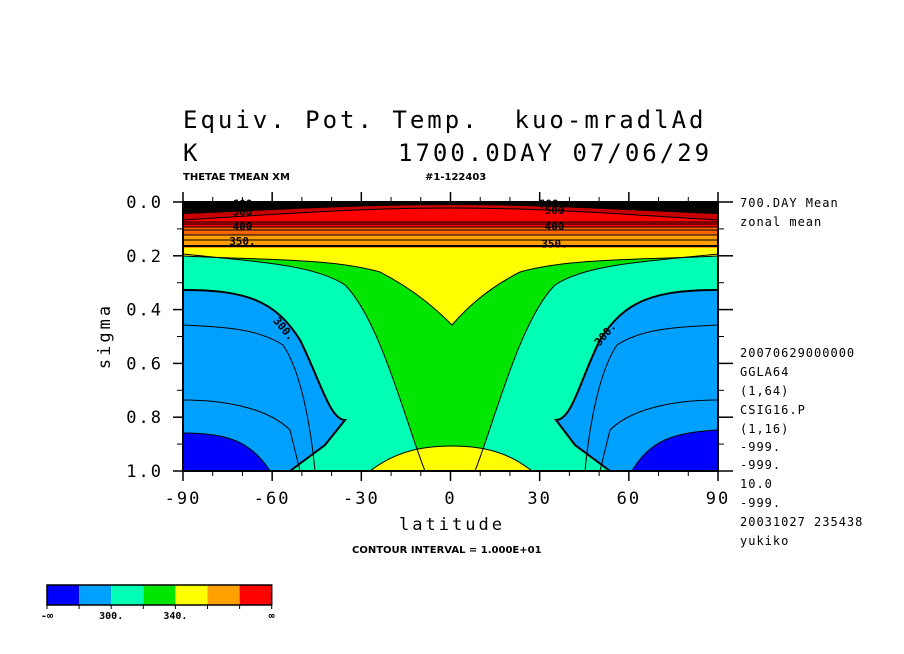 The height and width of the screenshot is (654, 904). What do you see at coordinates (802, 522) in the screenshot?
I see `side-info-line: 20031027 235438` at bounding box center [802, 522].